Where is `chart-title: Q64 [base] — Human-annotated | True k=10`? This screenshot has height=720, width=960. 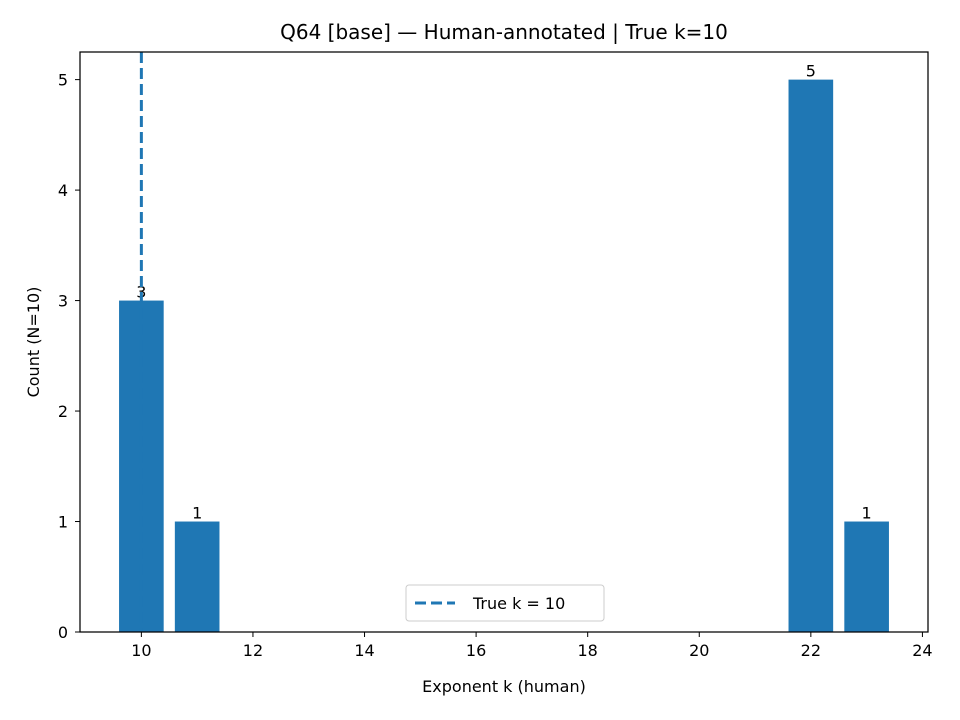
chart-title: Q64 [base] — Human-annotated | True k=10 is located at coordinates (504, 32).